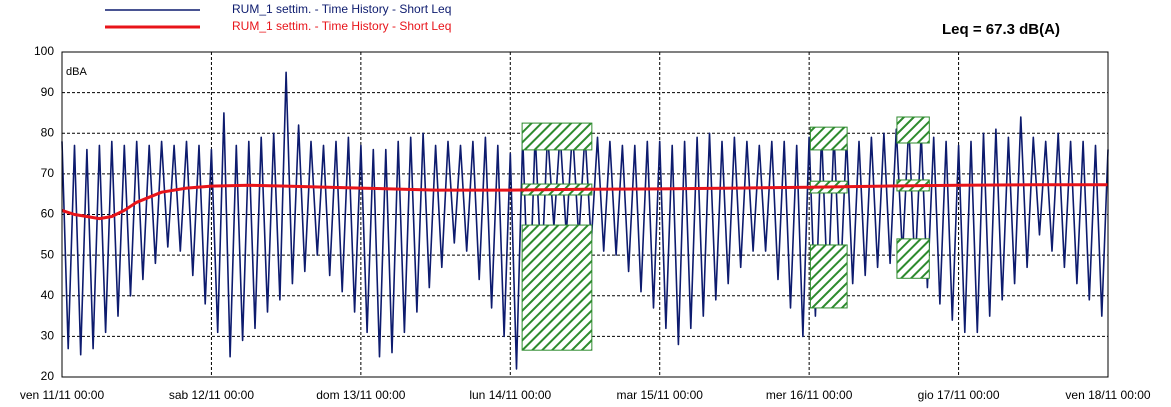 The image size is (1171, 407). Describe the element at coordinates (212, 395) in the screenshot. I see `x-tick-label: sab 12/11 00:00` at that location.